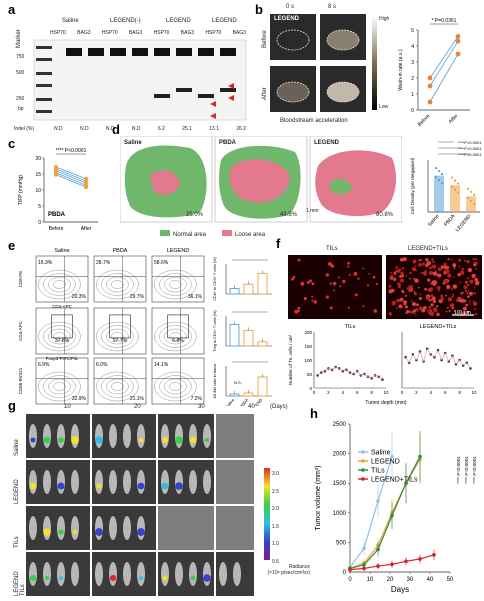 The image size is (484, 601). Describe the element at coordinates (431, 392) in the screenshot. I see `x-tick-label: 4` at that location.